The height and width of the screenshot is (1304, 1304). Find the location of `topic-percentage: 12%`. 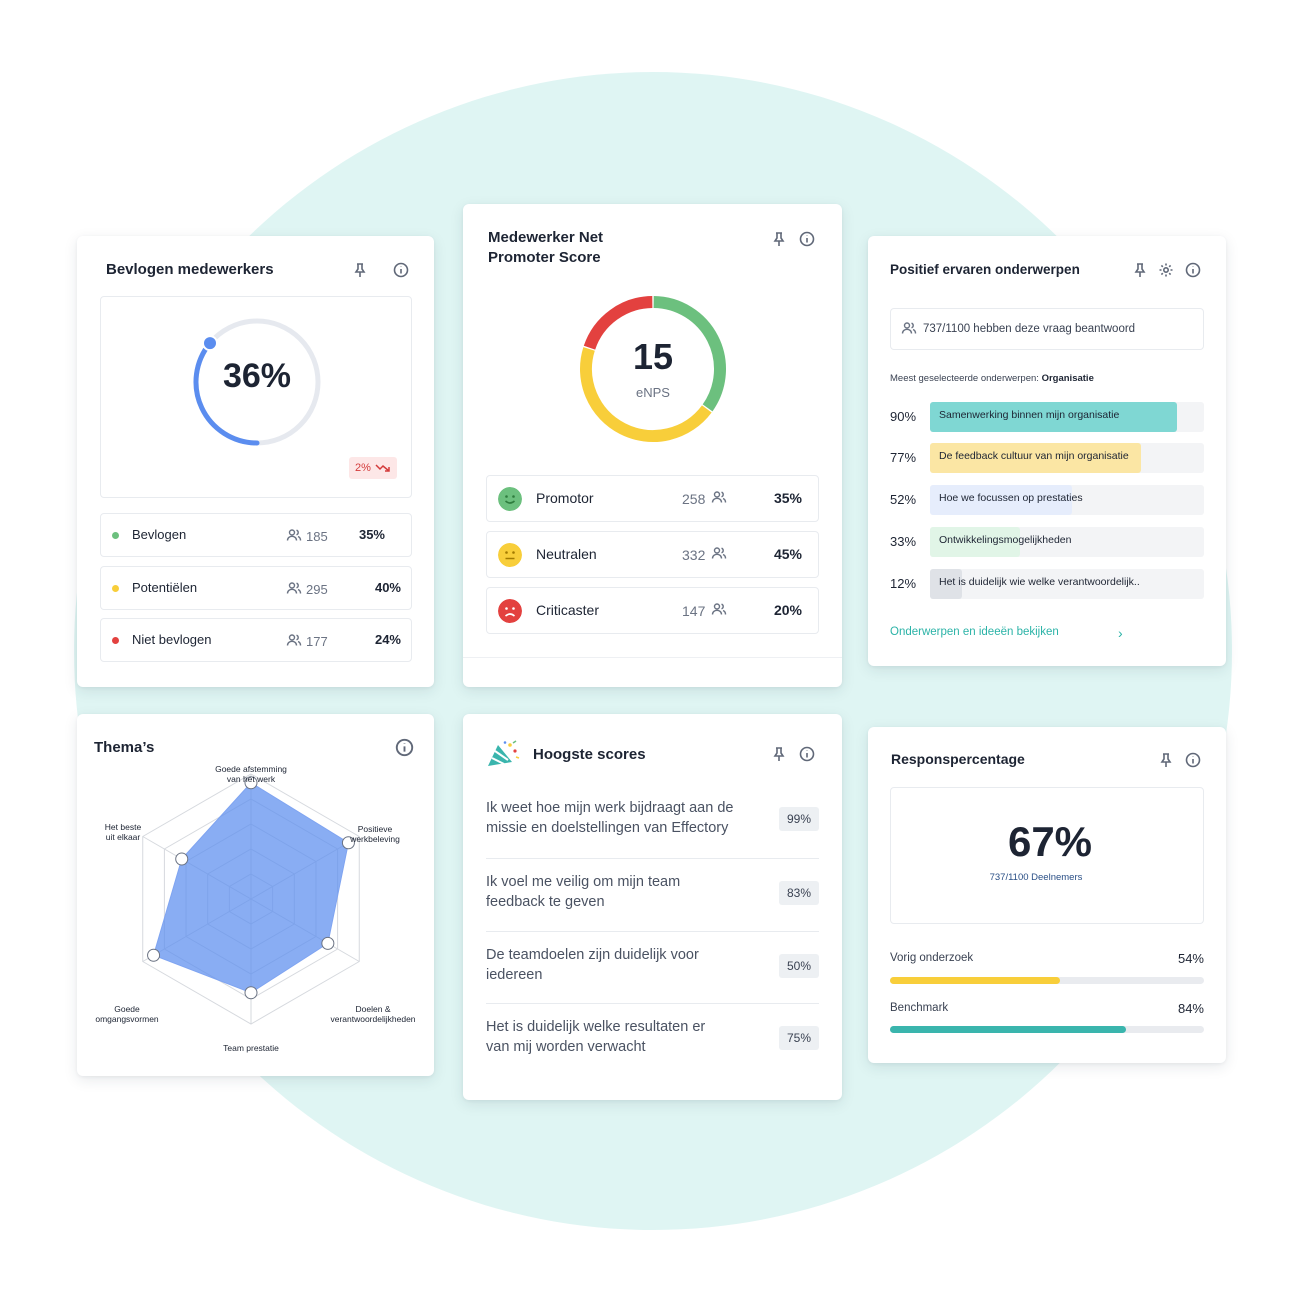

topic-percentage: 12% is located at coordinates (903, 583).